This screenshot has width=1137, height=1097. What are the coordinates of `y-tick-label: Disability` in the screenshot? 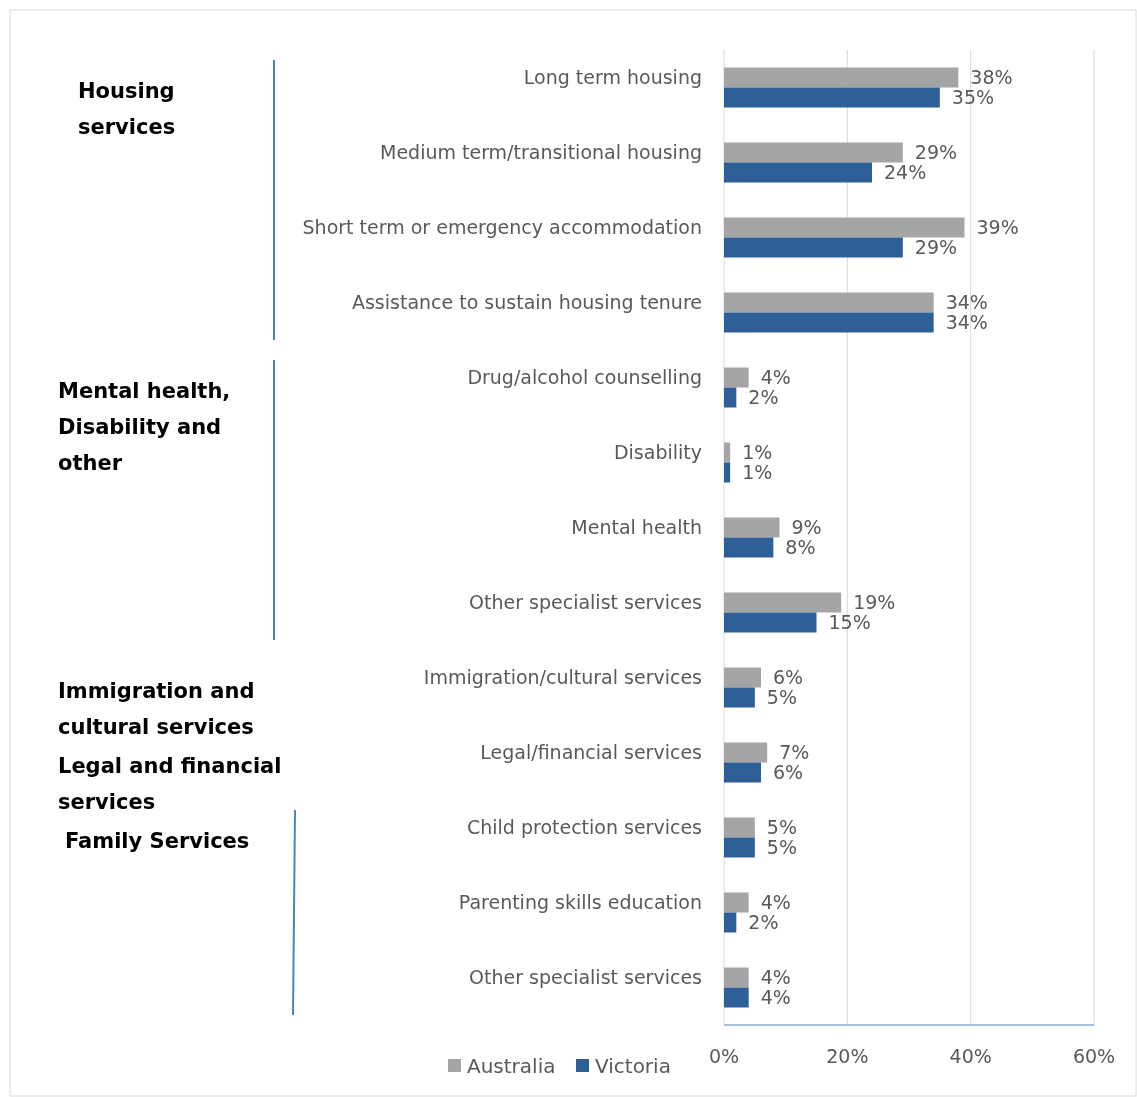 It's located at (657, 451).